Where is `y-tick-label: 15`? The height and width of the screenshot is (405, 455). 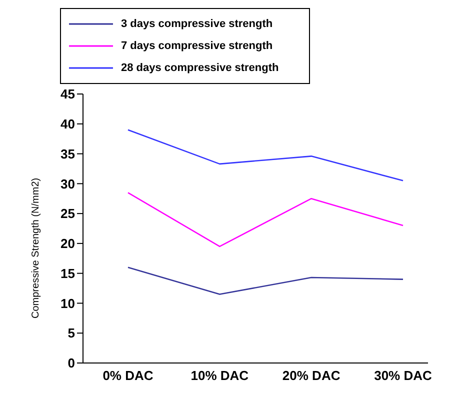 y-tick-label: 15 is located at coordinates (67, 273).